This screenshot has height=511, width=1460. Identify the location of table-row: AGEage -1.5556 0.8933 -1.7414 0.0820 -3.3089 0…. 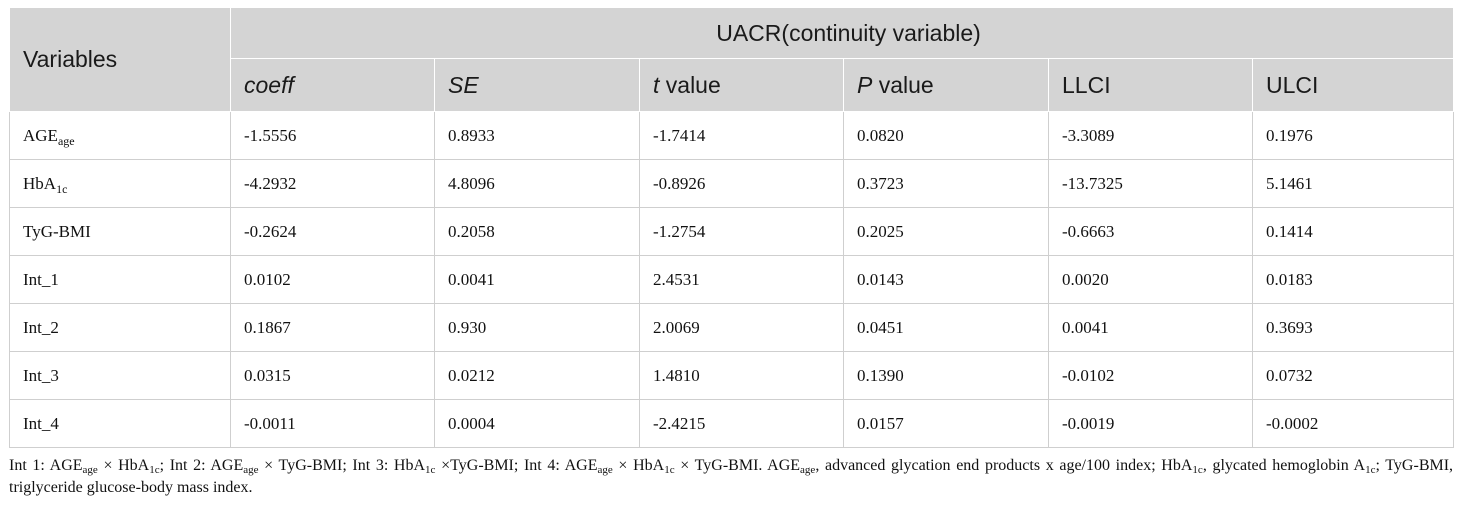
(732, 135).